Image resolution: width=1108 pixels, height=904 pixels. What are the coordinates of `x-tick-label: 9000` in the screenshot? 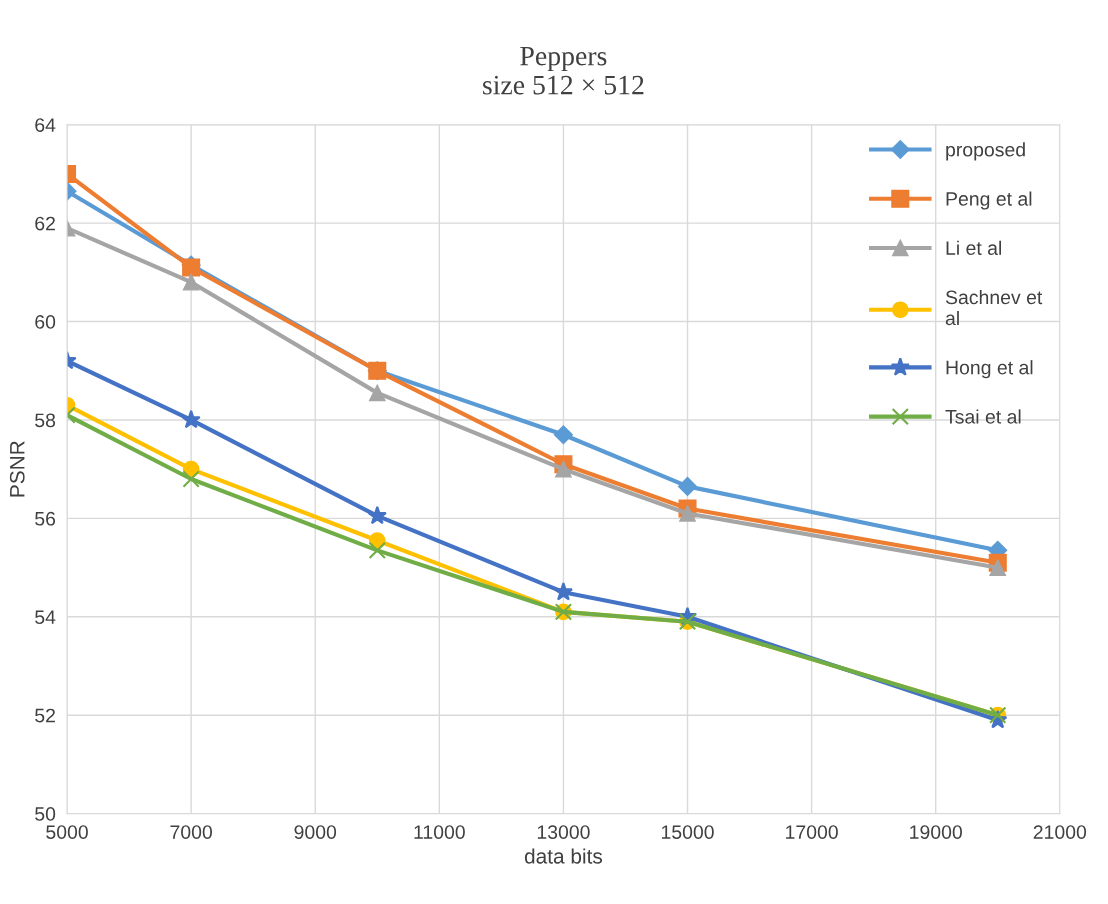 It's located at (315, 832).